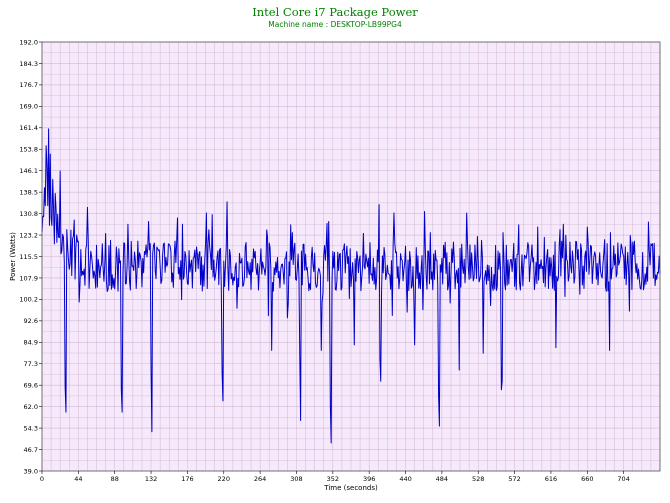 Image resolution: width=670 pixels, height=503 pixels. I want to click on x-tick-label: 484, so click(442, 479).